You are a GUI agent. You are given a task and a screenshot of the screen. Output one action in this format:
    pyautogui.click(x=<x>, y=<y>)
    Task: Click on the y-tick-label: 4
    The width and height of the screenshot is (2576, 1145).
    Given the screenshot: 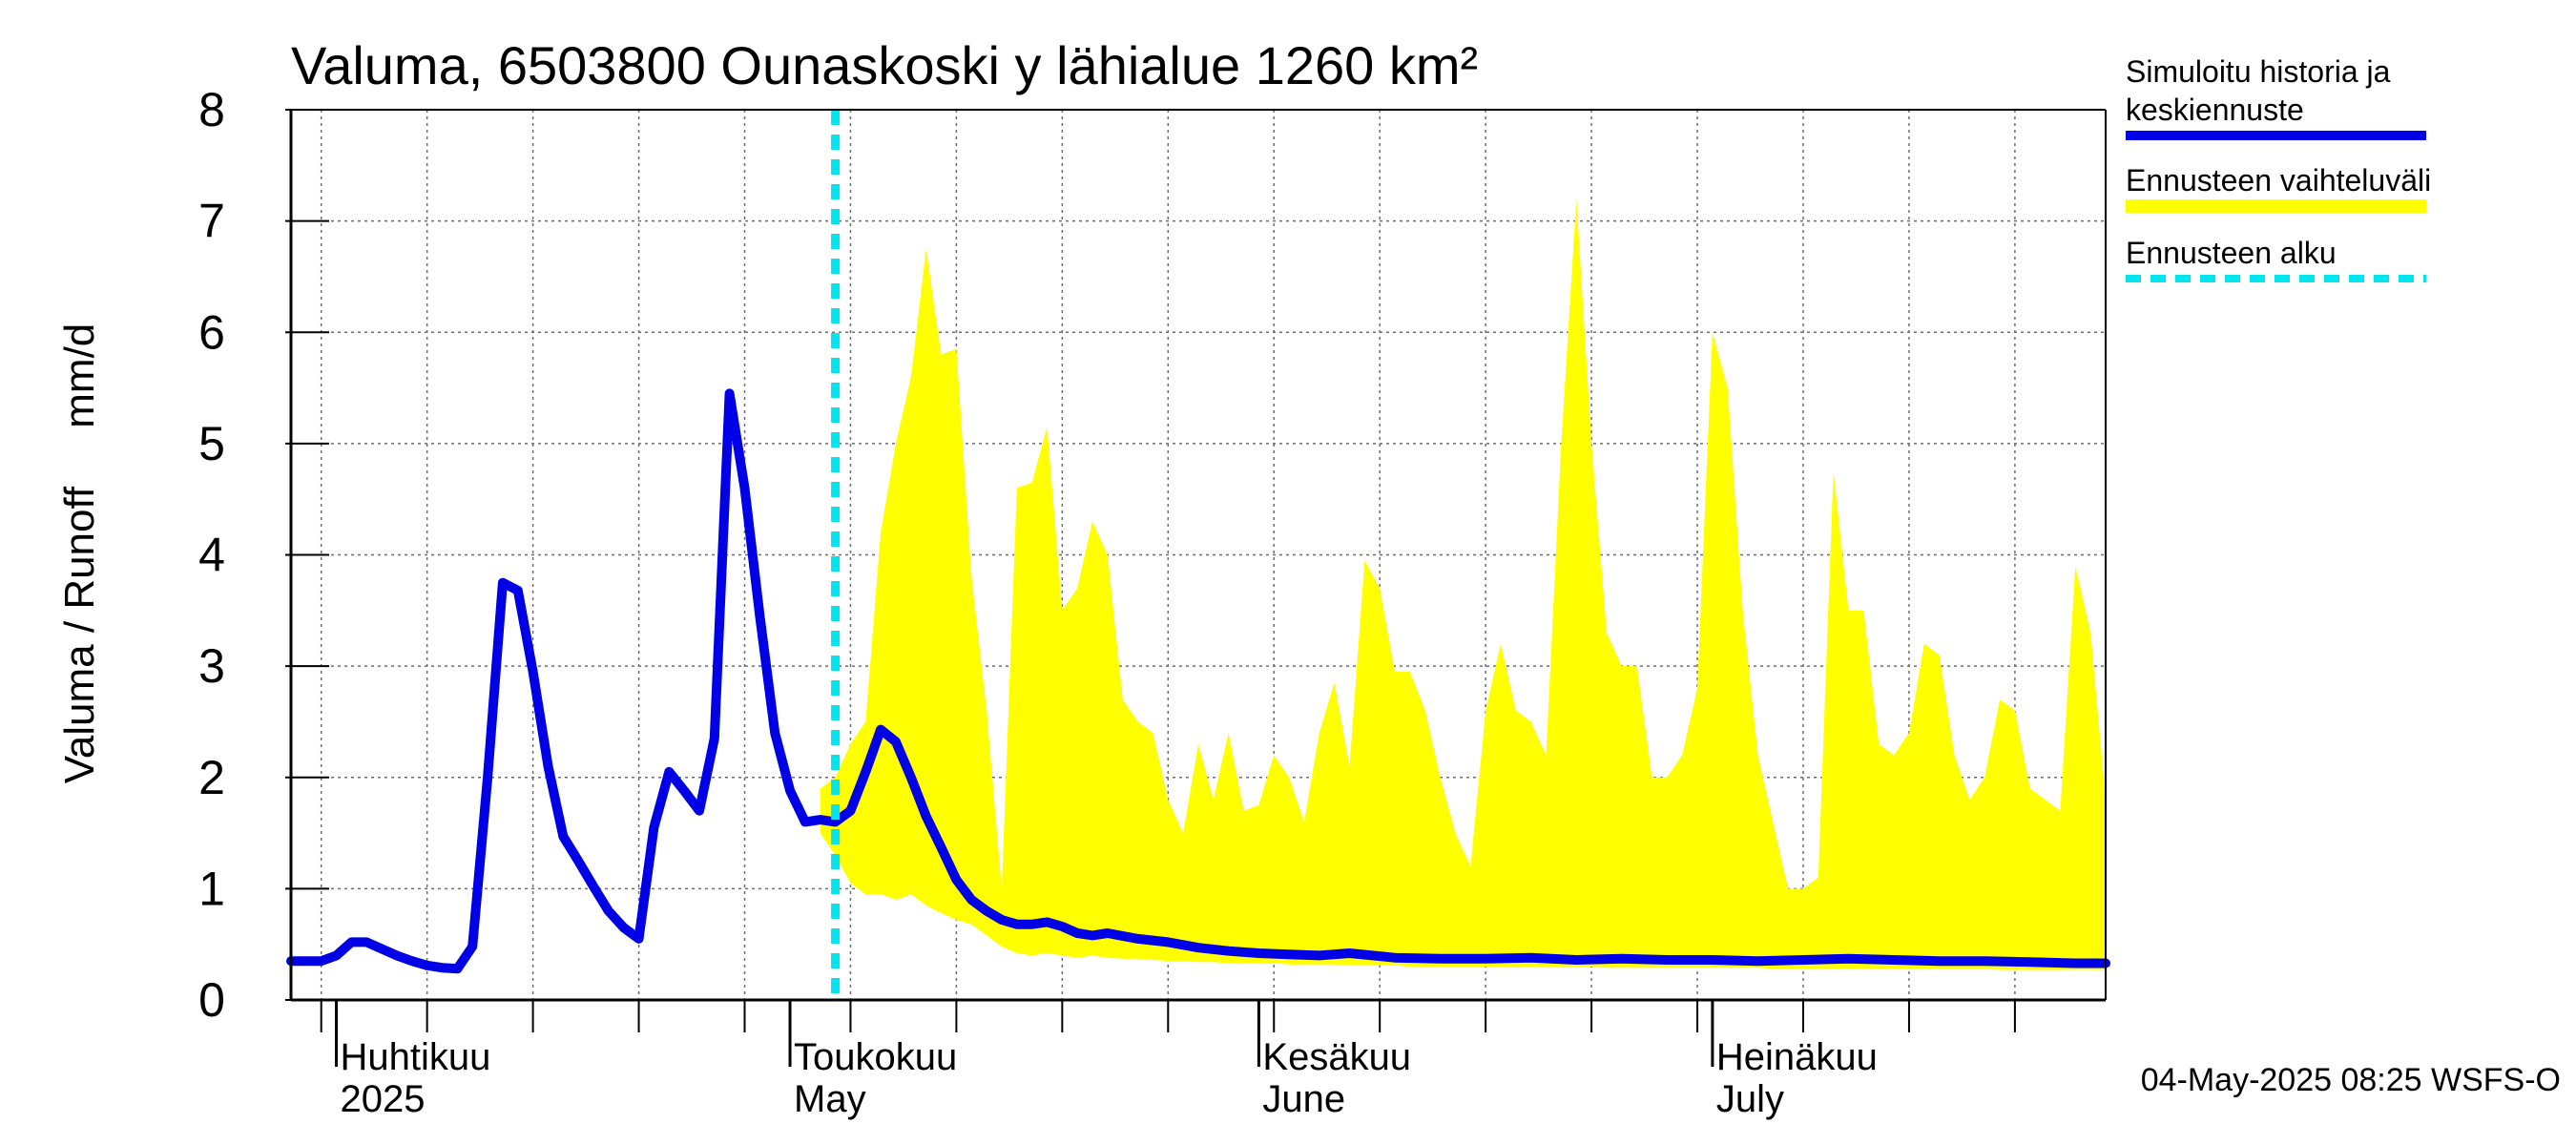 What is the action you would take?
    pyautogui.click(x=211, y=555)
    